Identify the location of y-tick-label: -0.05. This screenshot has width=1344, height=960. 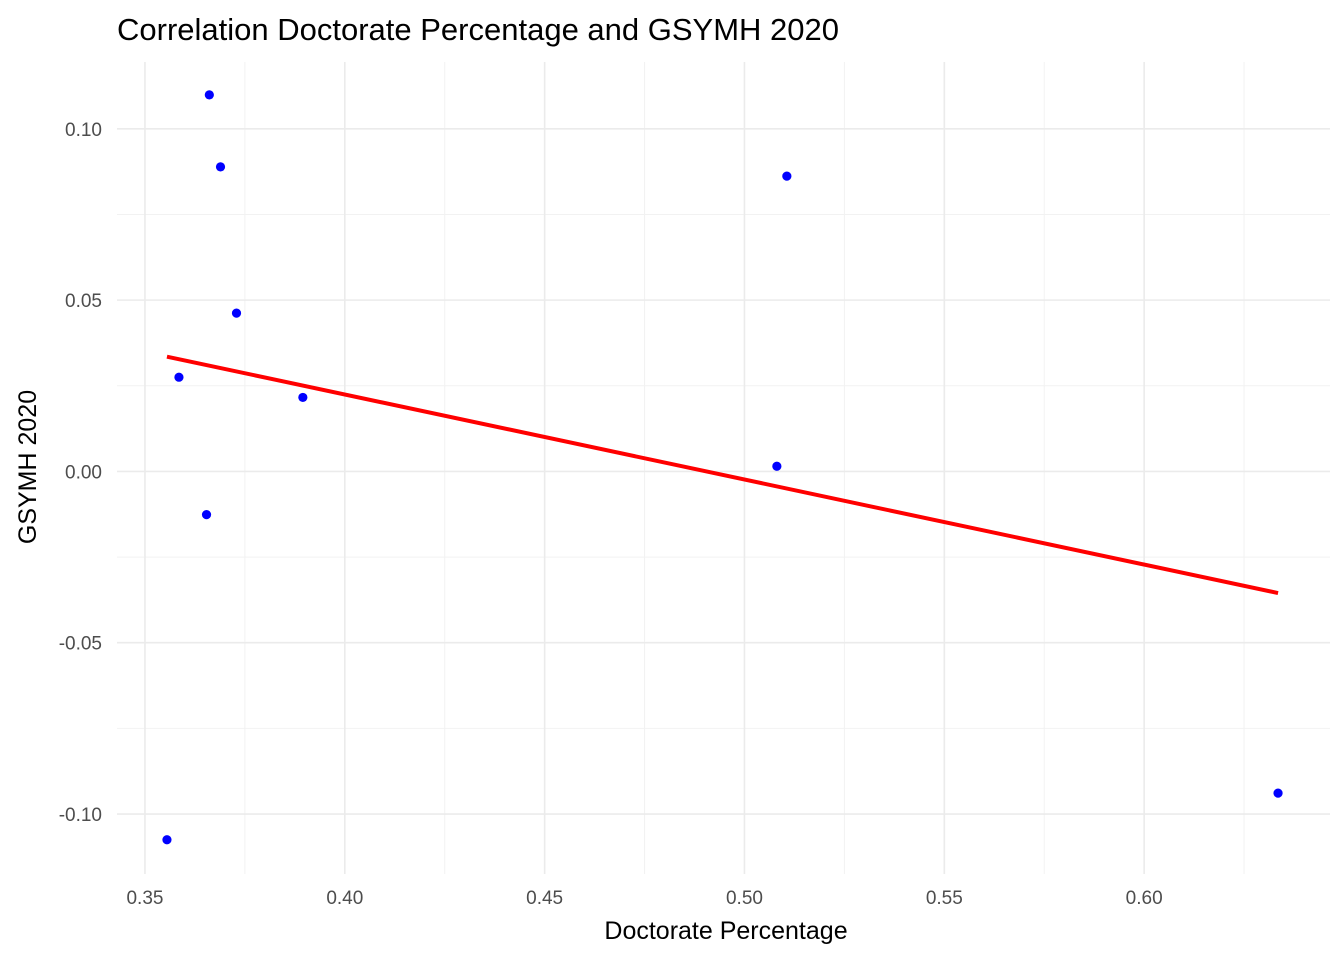
(80, 644).